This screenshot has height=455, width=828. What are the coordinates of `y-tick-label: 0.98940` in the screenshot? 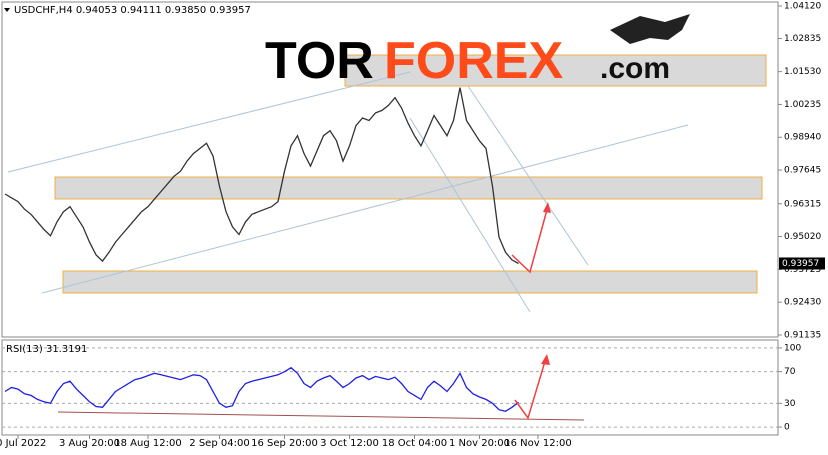 It's located at (802, 138).